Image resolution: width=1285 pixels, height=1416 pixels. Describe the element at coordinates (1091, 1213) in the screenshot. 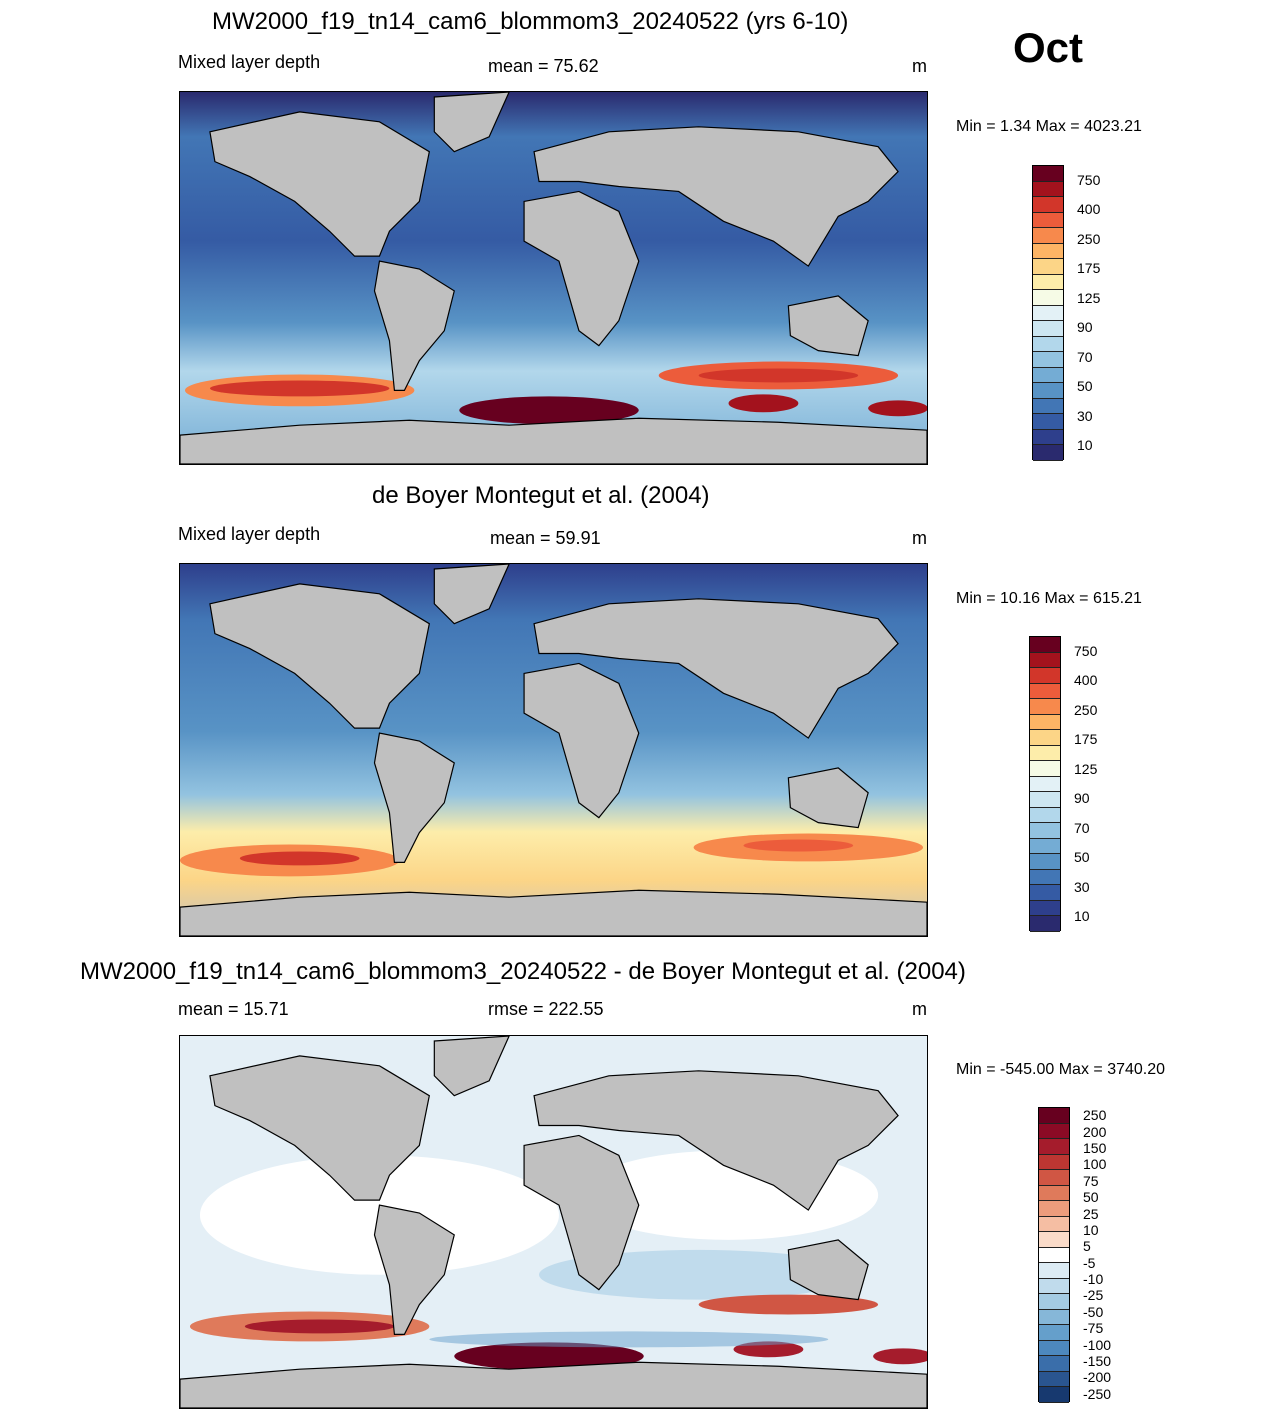

I see `colorbar-label: 25` at that location.